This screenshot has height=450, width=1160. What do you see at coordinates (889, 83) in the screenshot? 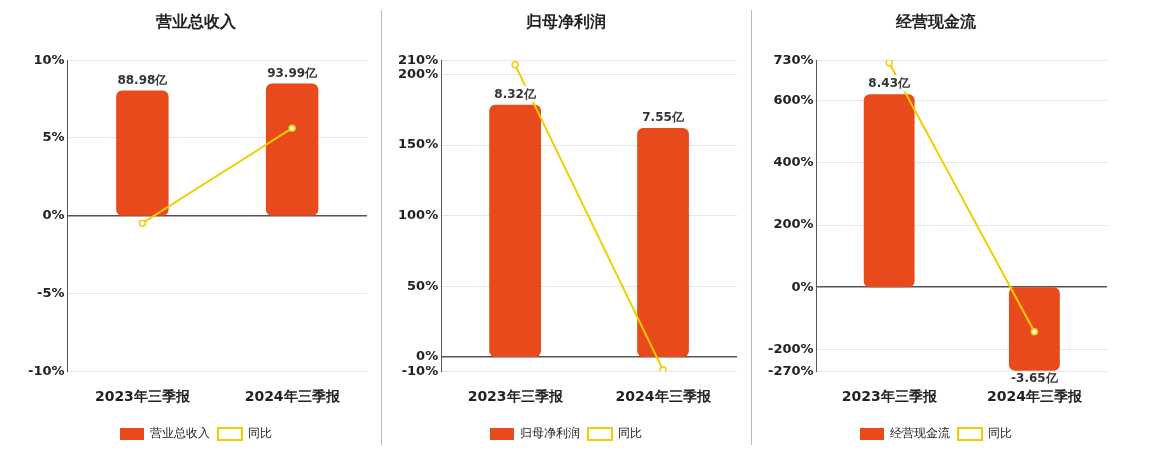
I see `data-label: 8.43亿` at bounding box center [889, 83].